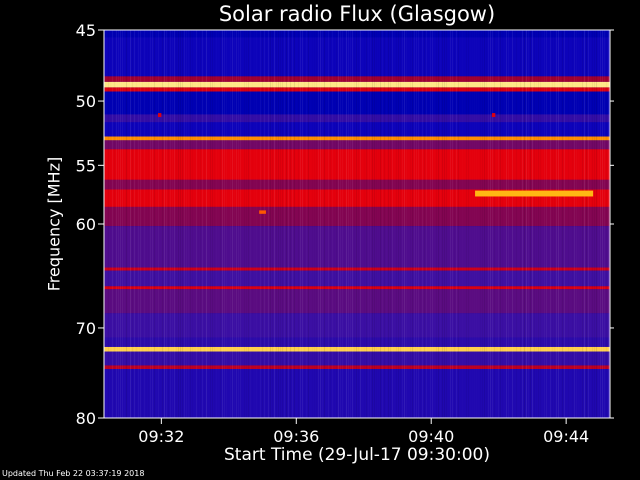  What do you see at coordinates (296, 436) in the screenshot?
I see `x-tick-label: 09:36` at bounding box center [296, 436].